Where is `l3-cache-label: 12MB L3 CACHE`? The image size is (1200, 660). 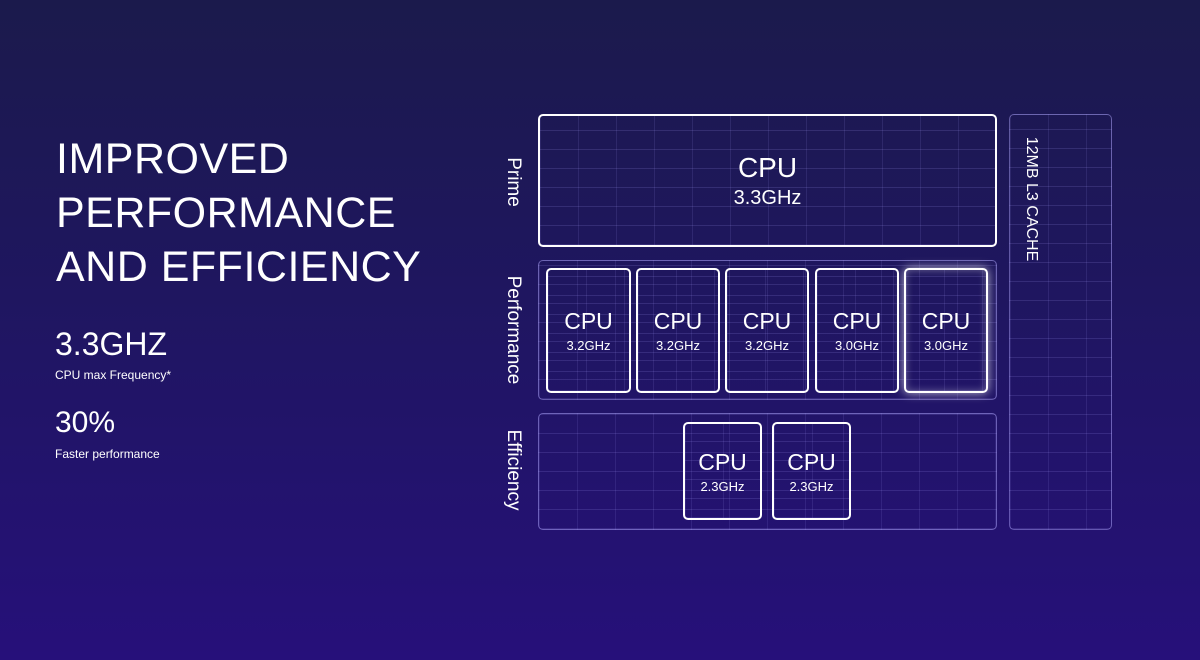
l3-cache-label: 12MB L3 CACHE is located at coordinates (1031, 199).